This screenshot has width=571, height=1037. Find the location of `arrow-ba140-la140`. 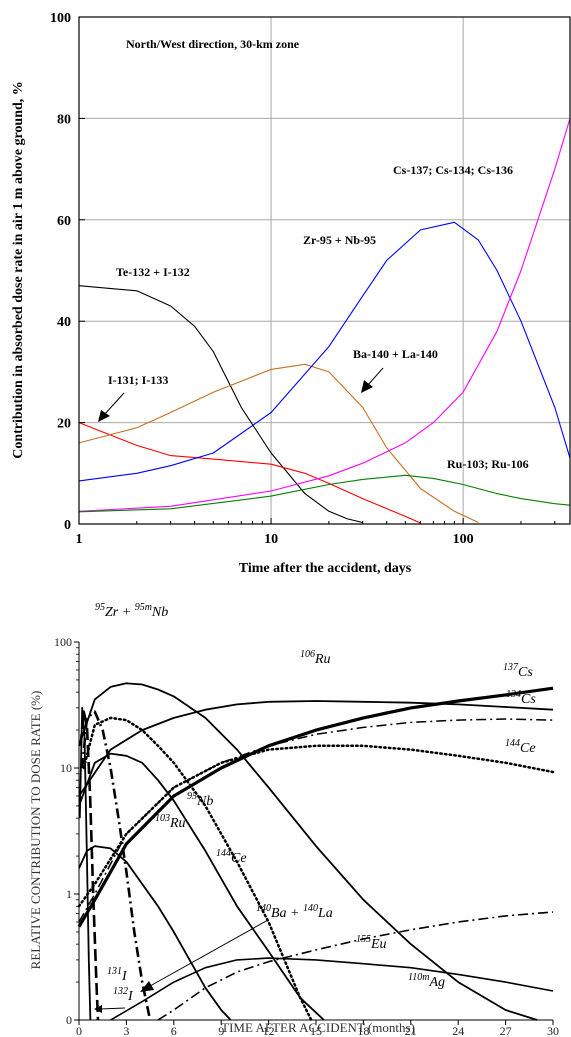

arrow-ba140-la140 is located at coordinates (204, 955).